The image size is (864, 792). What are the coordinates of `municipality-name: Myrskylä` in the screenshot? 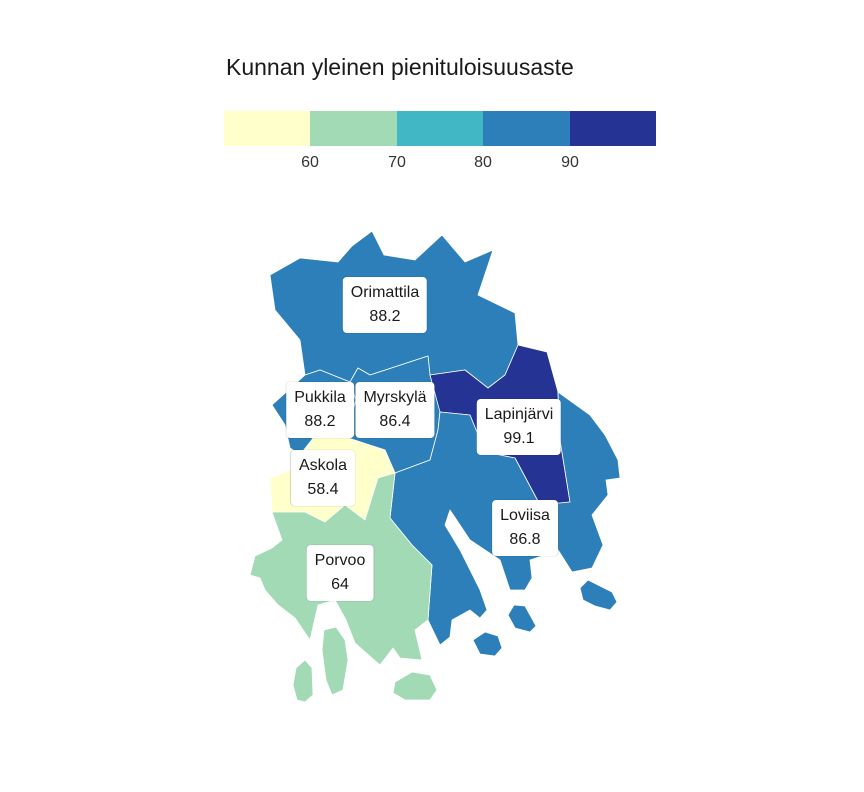 It's located at (395, 397).